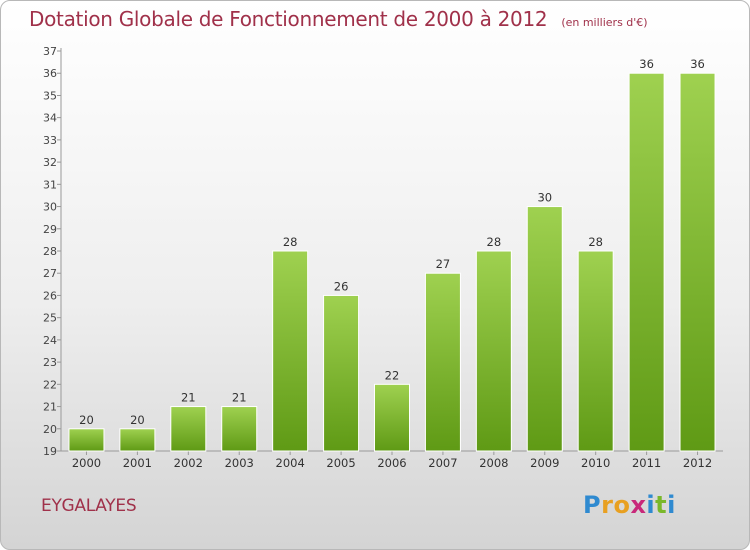  Describe the element at coordinates (622, 505) in the screenshot. I see `logo-letter: o` at that location.